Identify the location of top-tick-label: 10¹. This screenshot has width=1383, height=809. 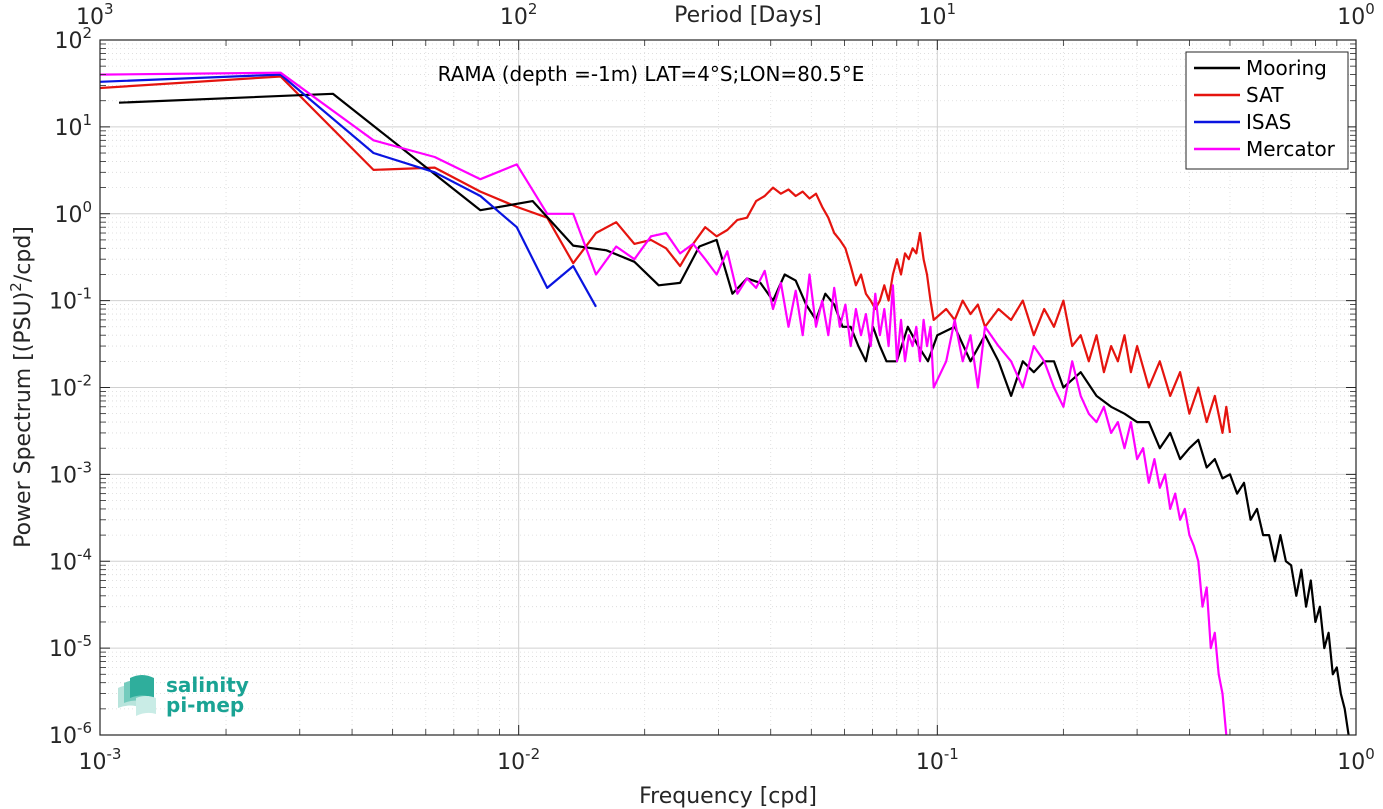
(938, 15).